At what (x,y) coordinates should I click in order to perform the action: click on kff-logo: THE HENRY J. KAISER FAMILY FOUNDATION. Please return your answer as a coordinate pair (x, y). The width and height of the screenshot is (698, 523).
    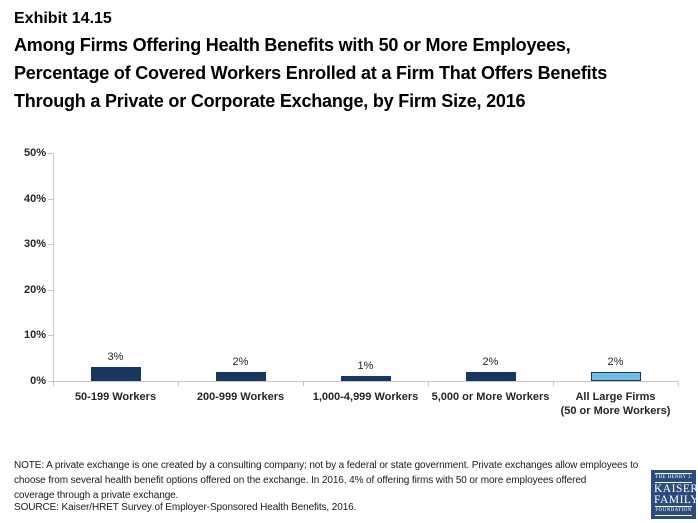
    Looking at the image, I should click on (674, 494).